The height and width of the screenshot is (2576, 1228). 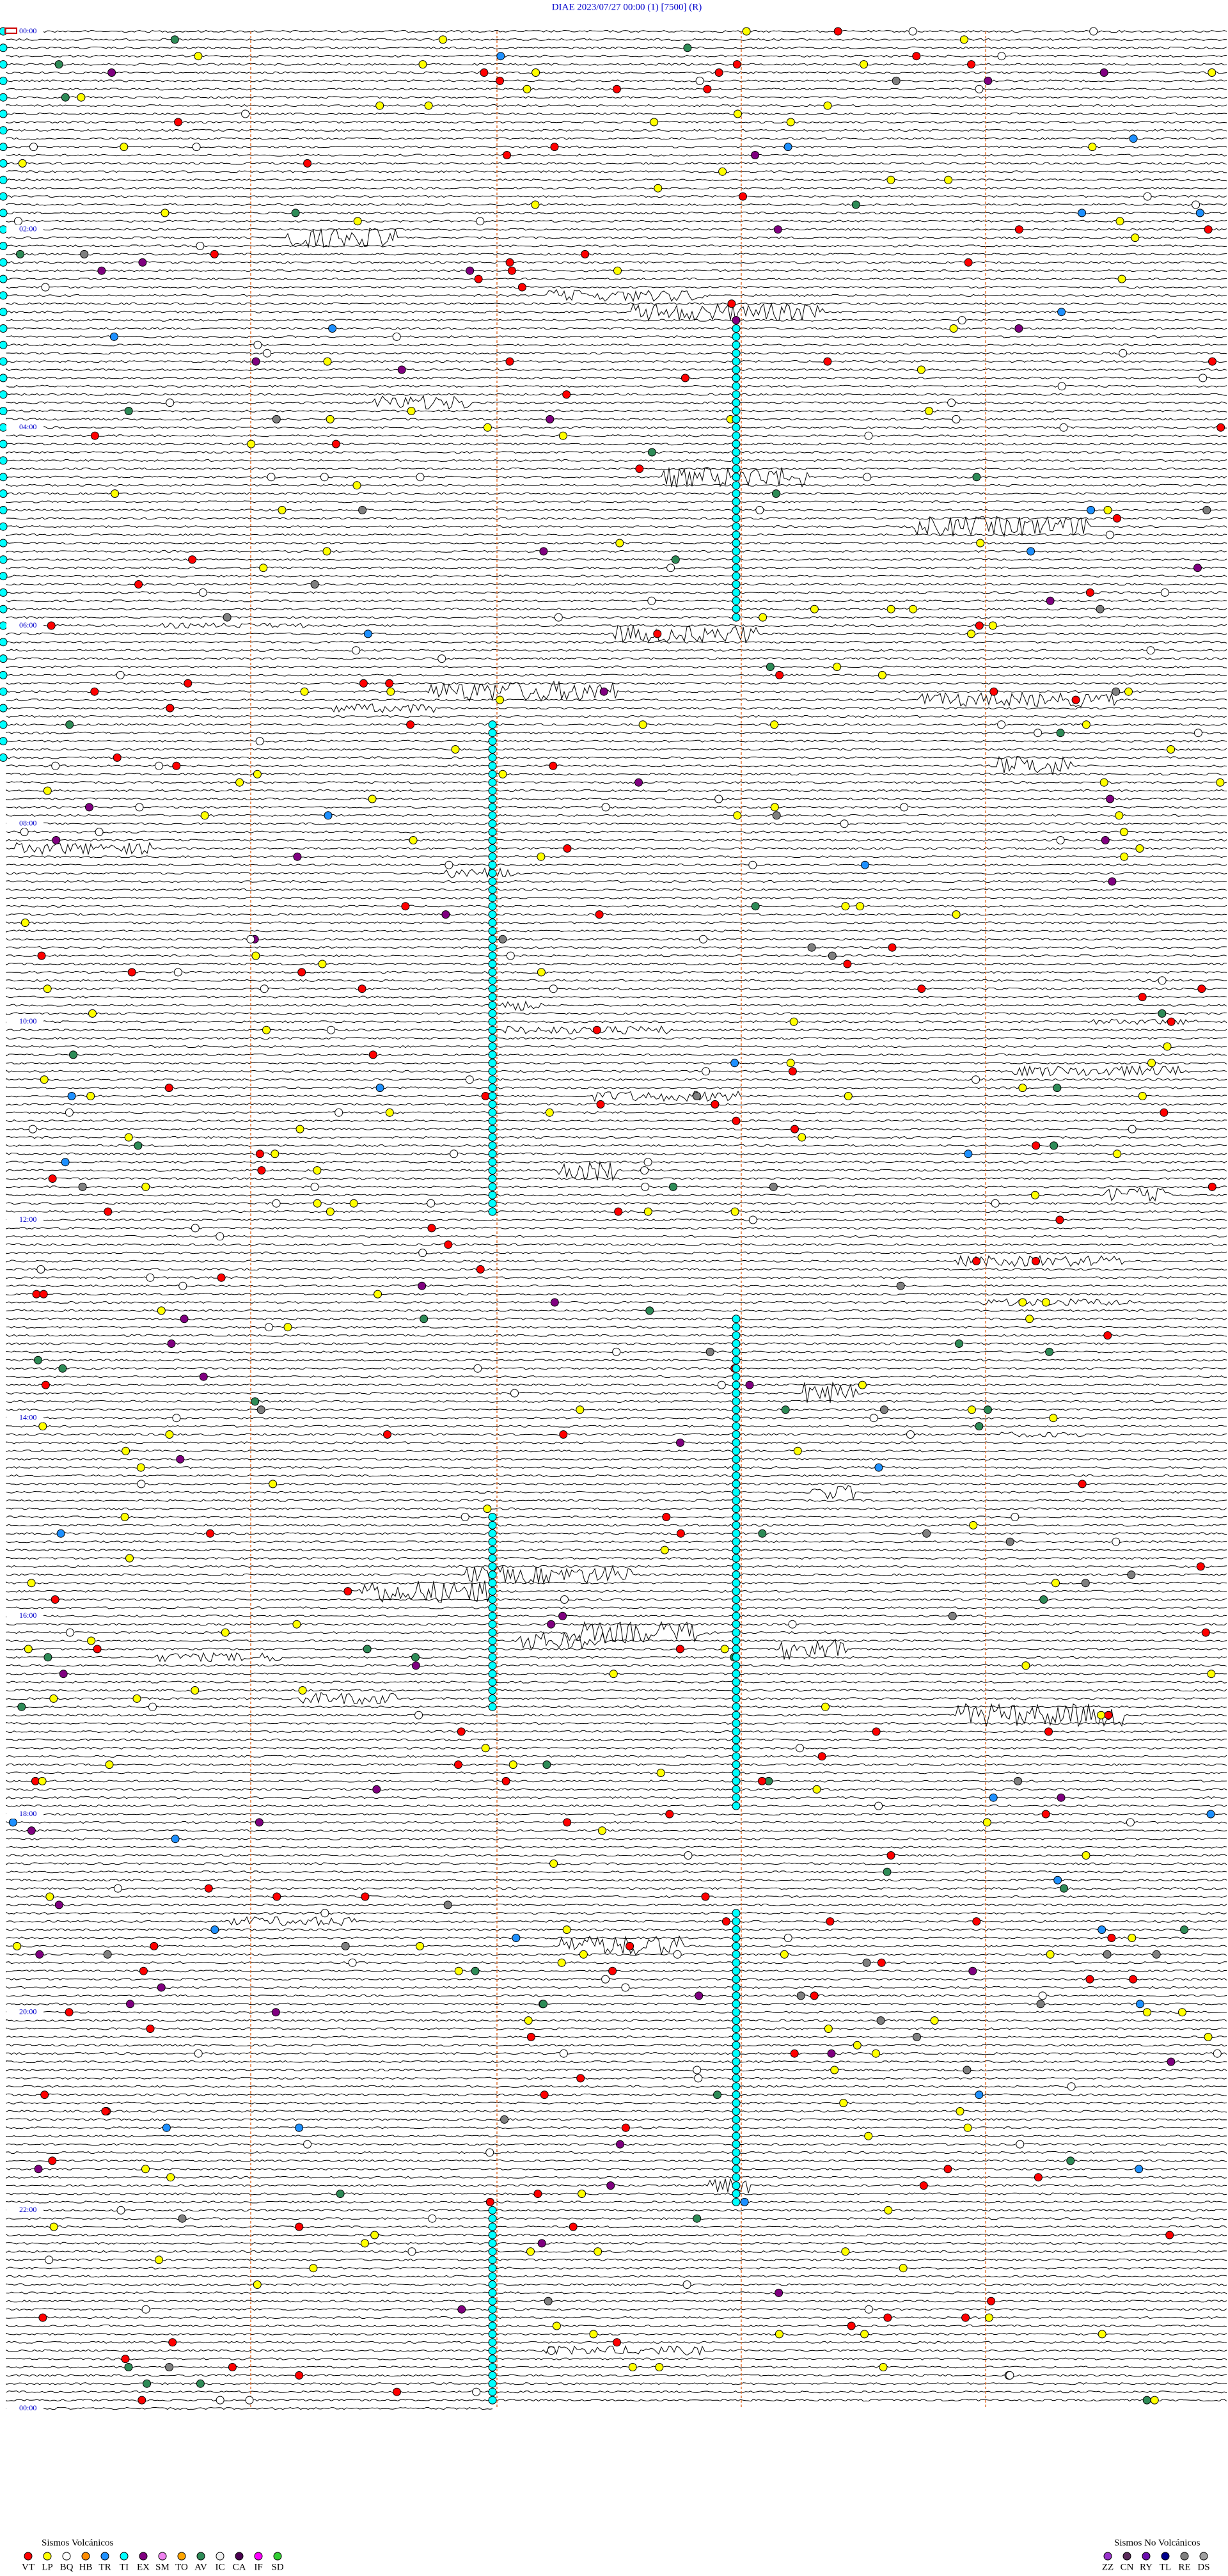 I want to click on label-bg, so click(x=24, y=1219).